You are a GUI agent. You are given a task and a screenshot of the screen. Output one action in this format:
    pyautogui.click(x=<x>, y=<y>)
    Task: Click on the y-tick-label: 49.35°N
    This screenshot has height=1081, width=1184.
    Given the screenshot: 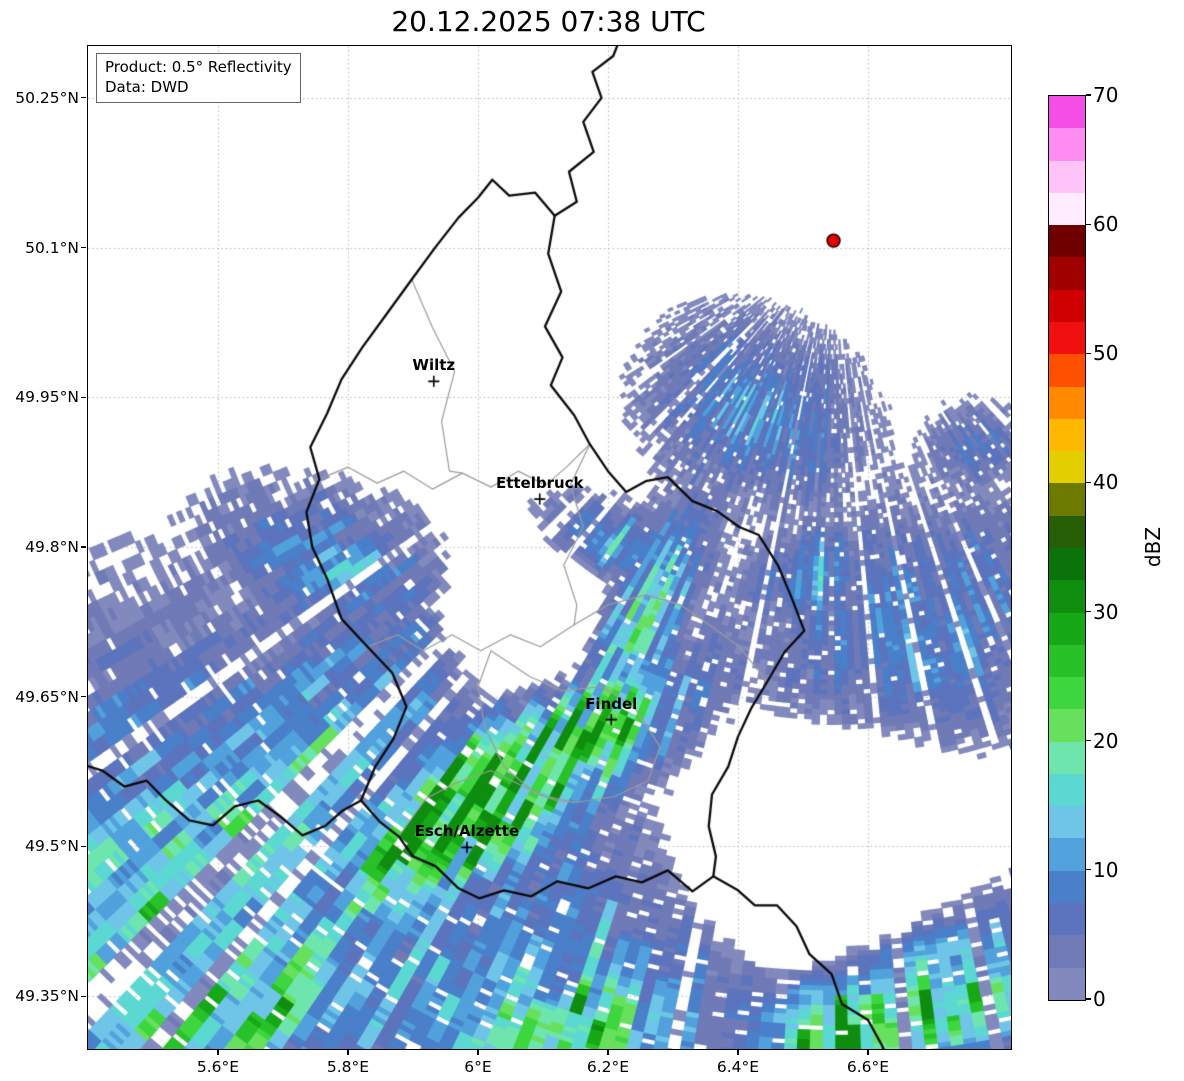 What is the action you would take?
    pyautogui.click(x=47, y=996)
    